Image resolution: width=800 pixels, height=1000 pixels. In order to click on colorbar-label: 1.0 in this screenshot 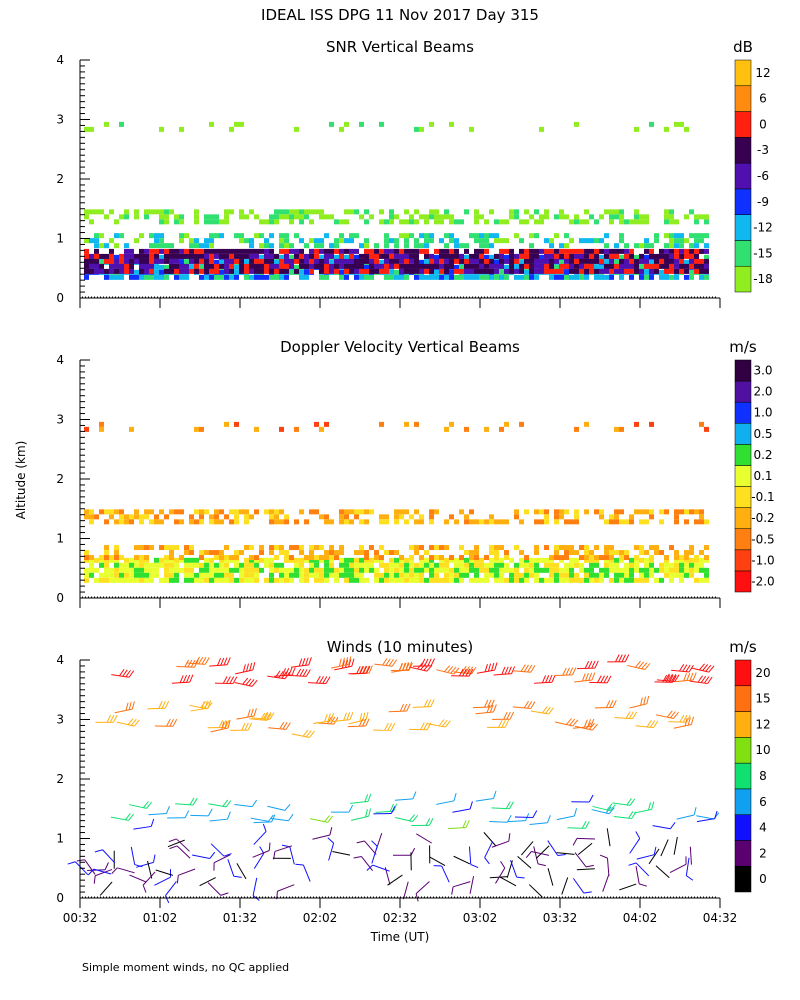, I will do `click(762, 413)`.